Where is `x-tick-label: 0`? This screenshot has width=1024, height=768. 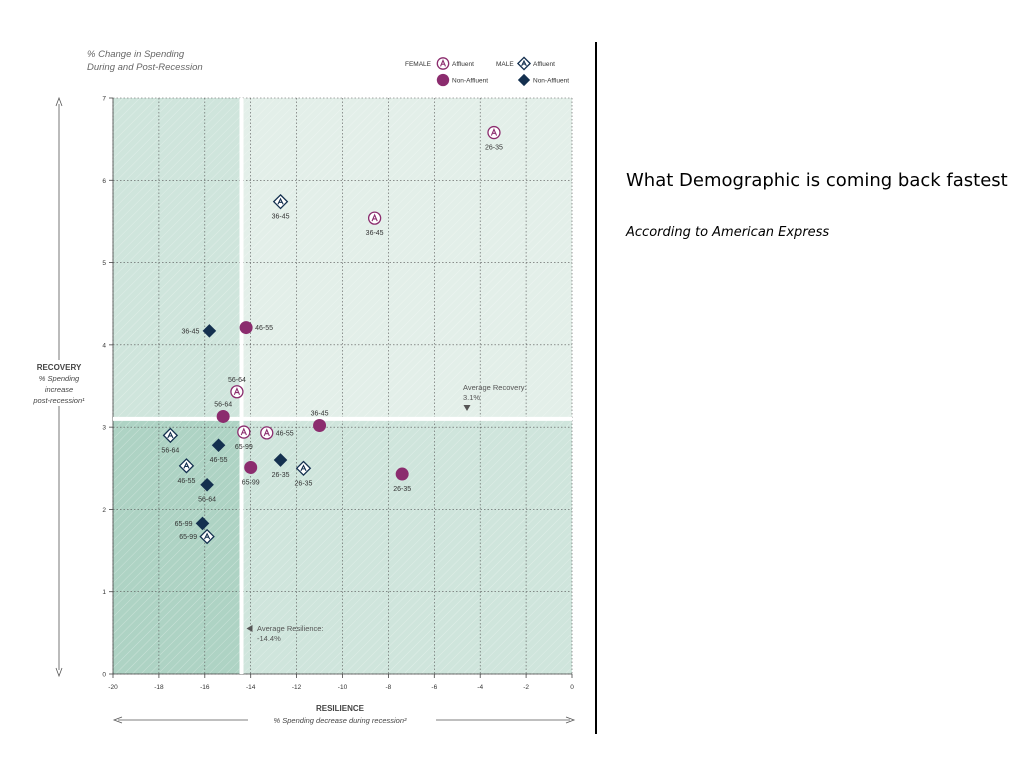
x-tick-label: 0 is located at coordinates (572, 687).